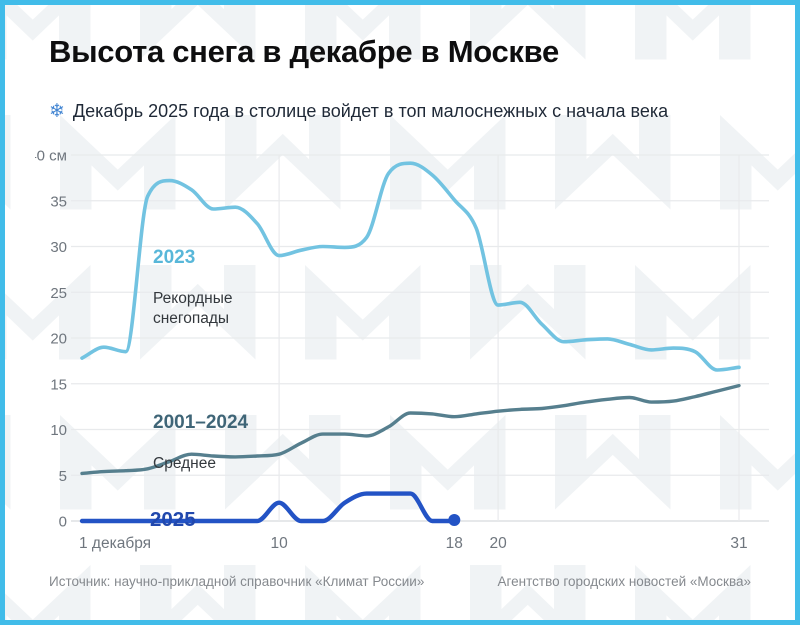 This screenshot has height=625, width=800. I want to click on series-sublabel-2023: Рекордные снегопады, so click(193, 309).